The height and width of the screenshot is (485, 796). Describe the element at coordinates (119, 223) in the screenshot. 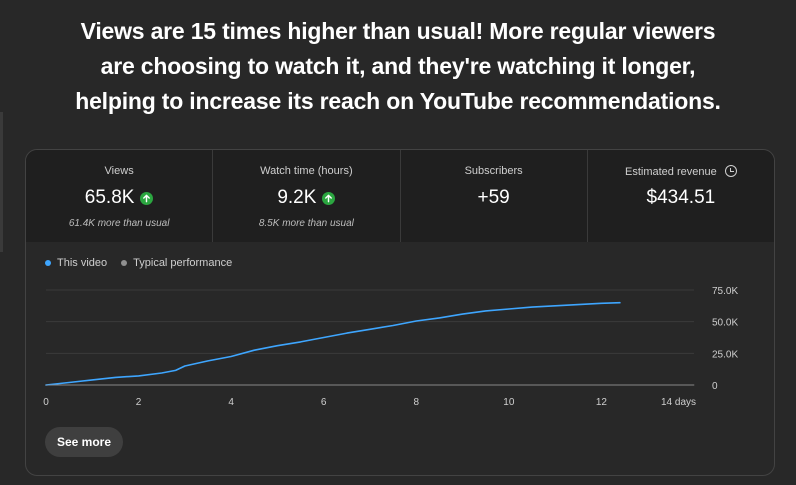

I see `metric-comparison: 61.4K more than usual` at that location.